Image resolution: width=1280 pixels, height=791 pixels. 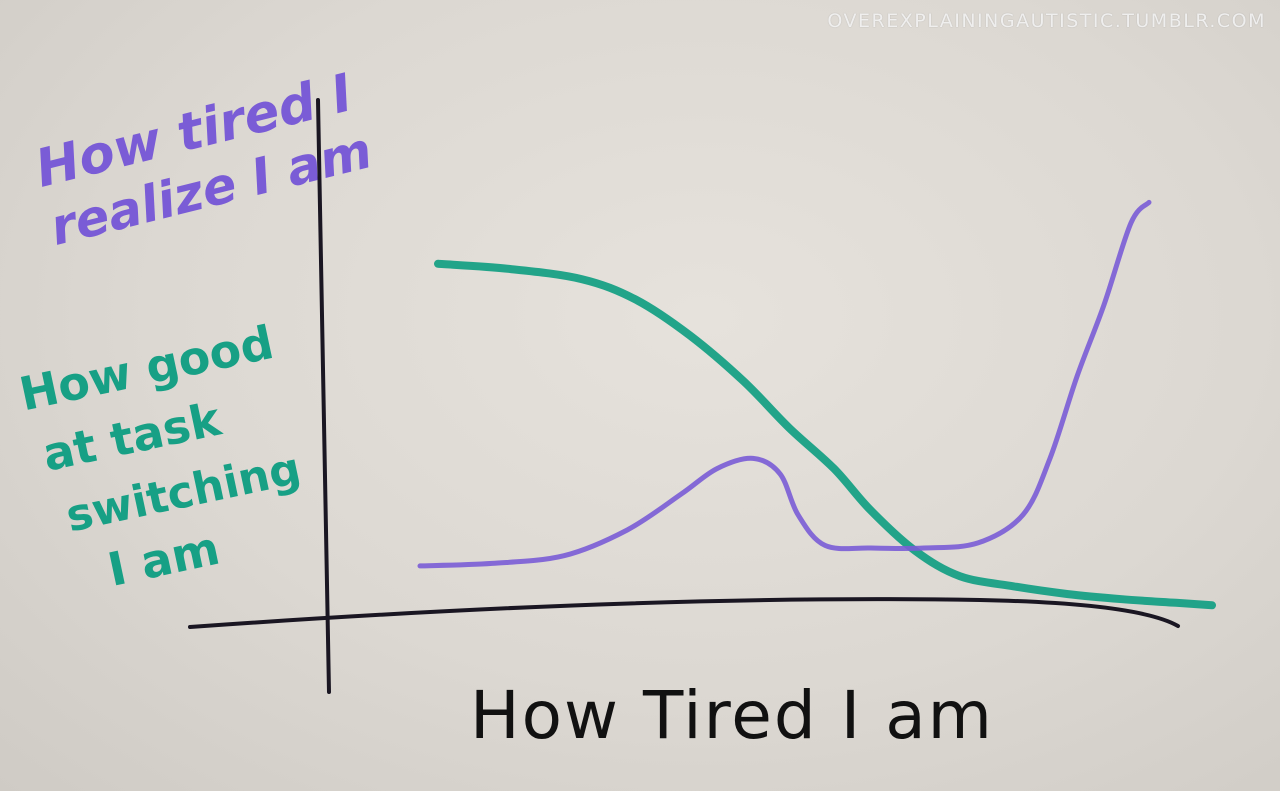 I want to click on x-axis-label: How Tired I am, so click(x=732, y=715).